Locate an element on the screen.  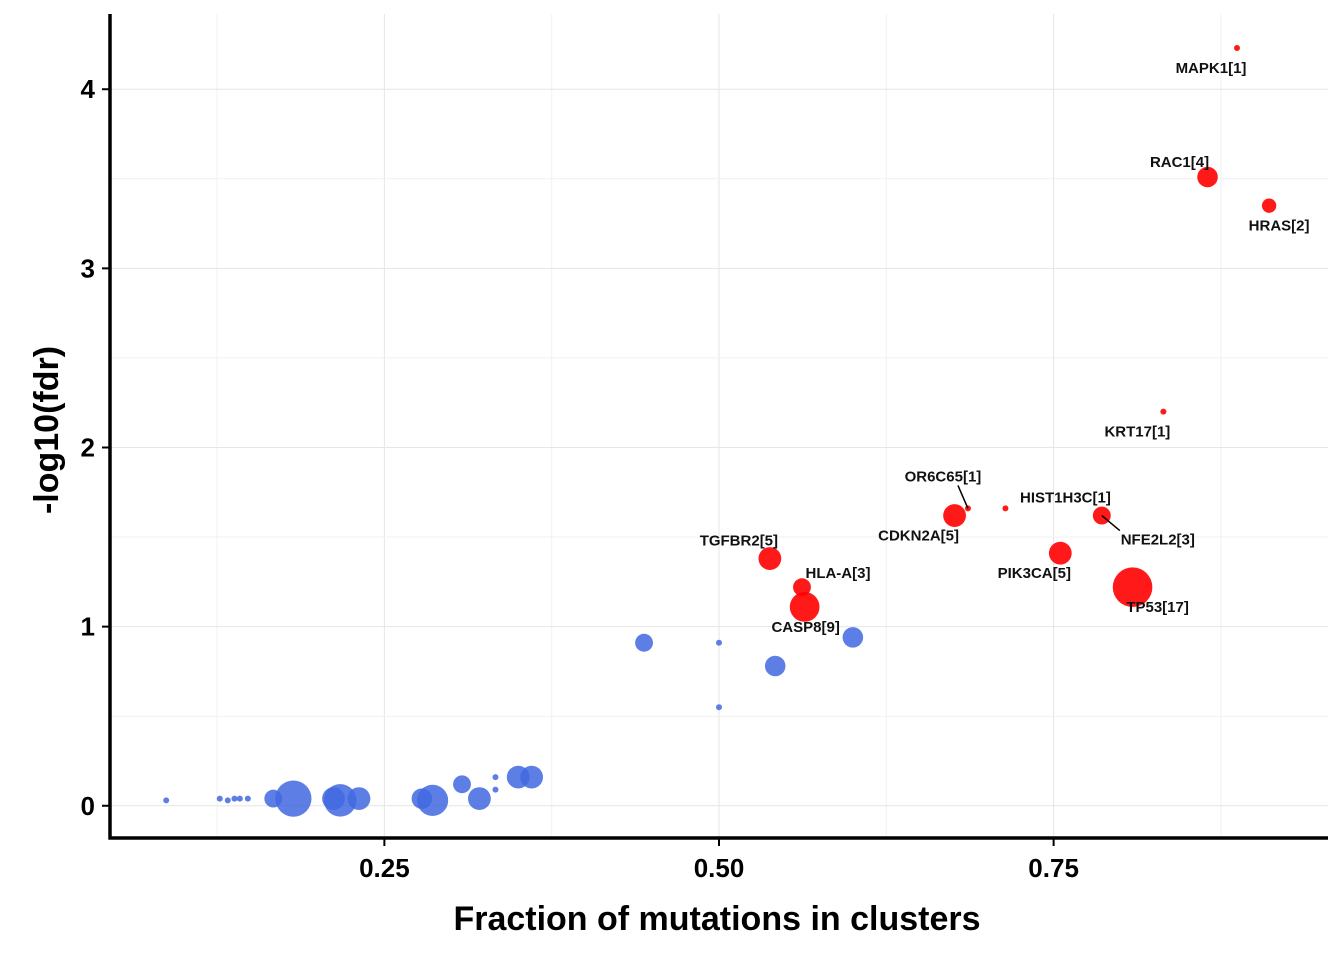
point-label: NFE2L2[3] is located at coordinates (1158, 540).